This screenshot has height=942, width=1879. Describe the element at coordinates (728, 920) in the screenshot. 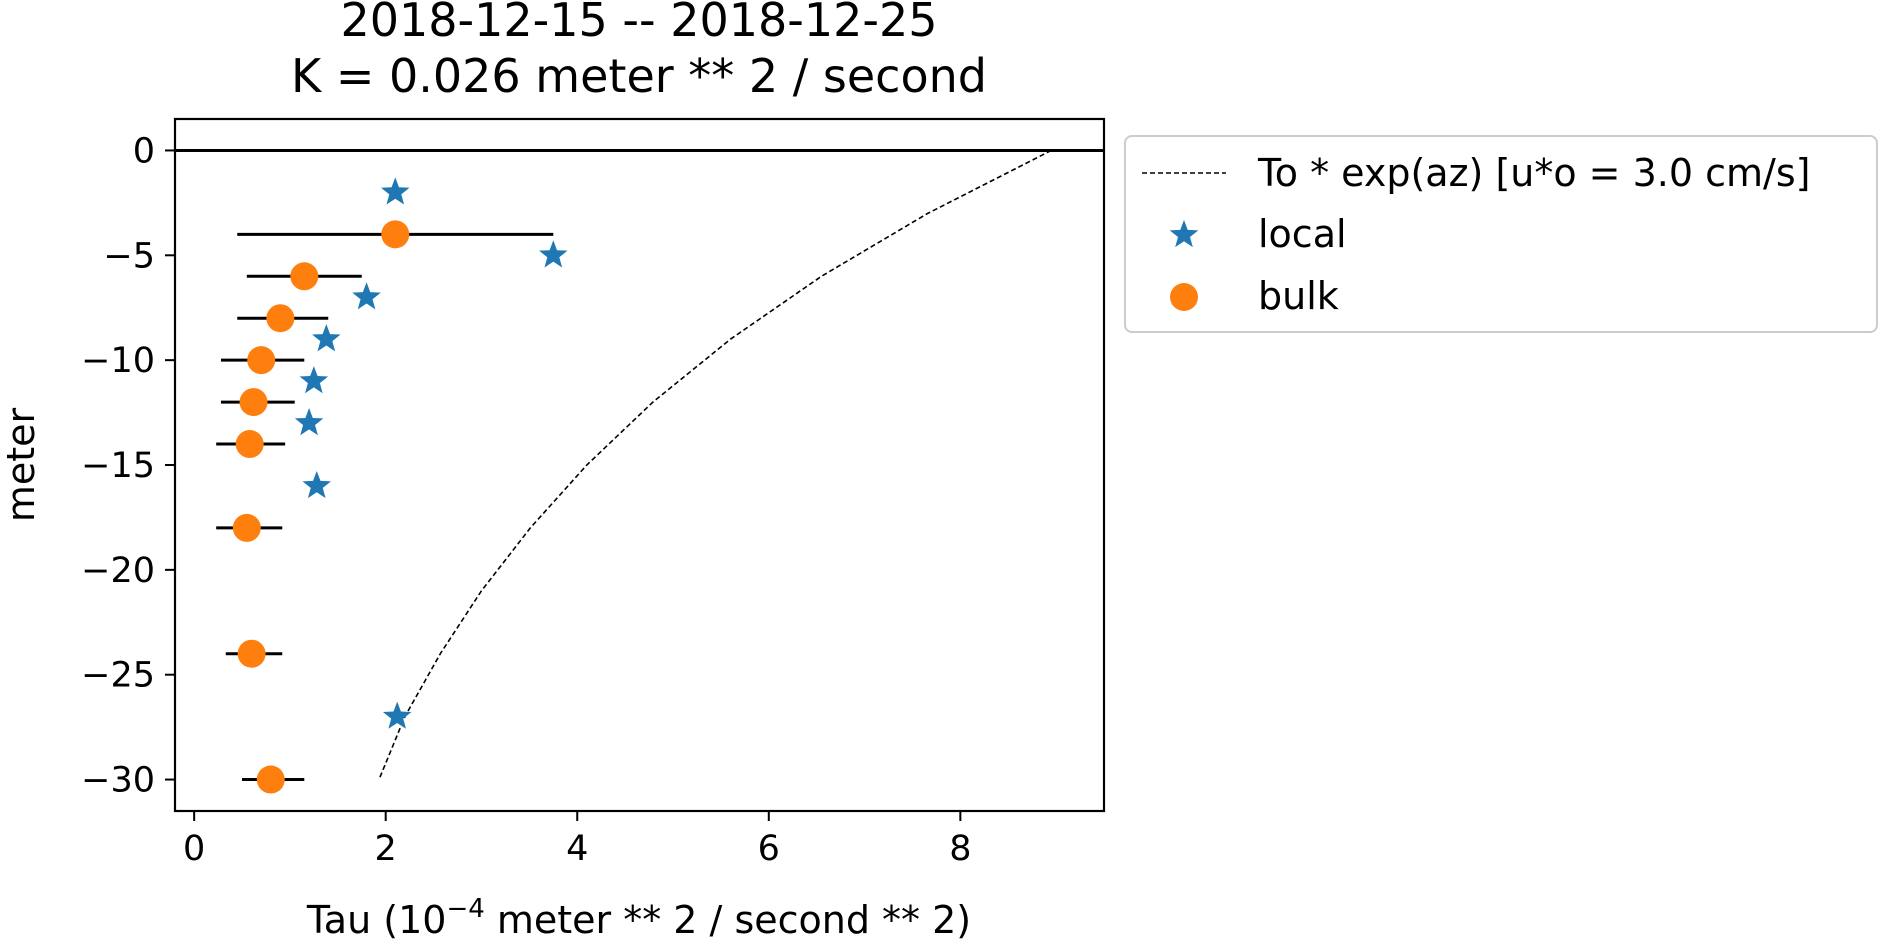

I see `x-axis-label-suffix: meter ** 2 / second ** 2)` at that location.